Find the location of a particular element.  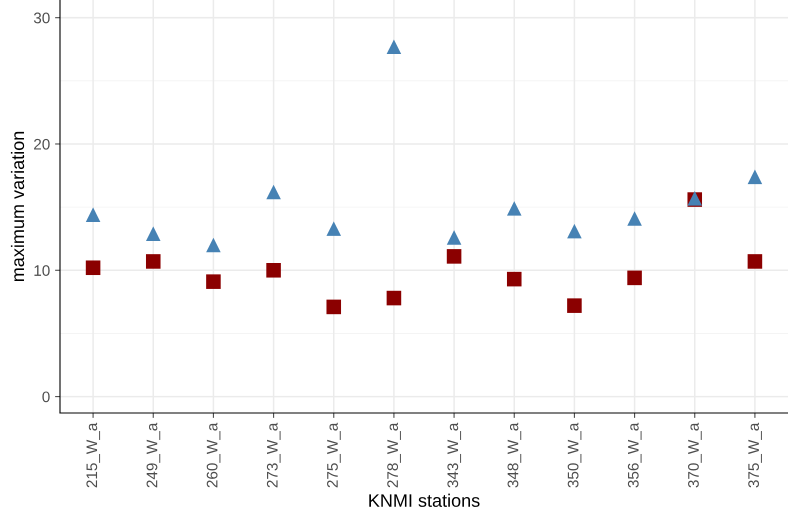

x-tick-label: 370_W_a is located at coordinates (695, 455).